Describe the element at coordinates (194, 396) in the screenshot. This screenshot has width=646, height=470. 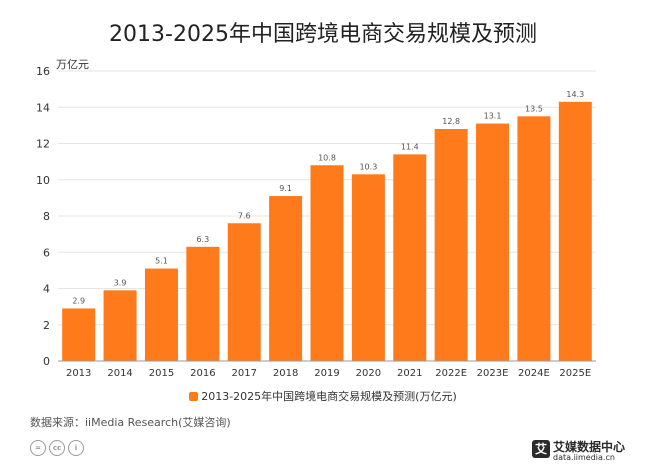
I see `legend-swatch` at that location.